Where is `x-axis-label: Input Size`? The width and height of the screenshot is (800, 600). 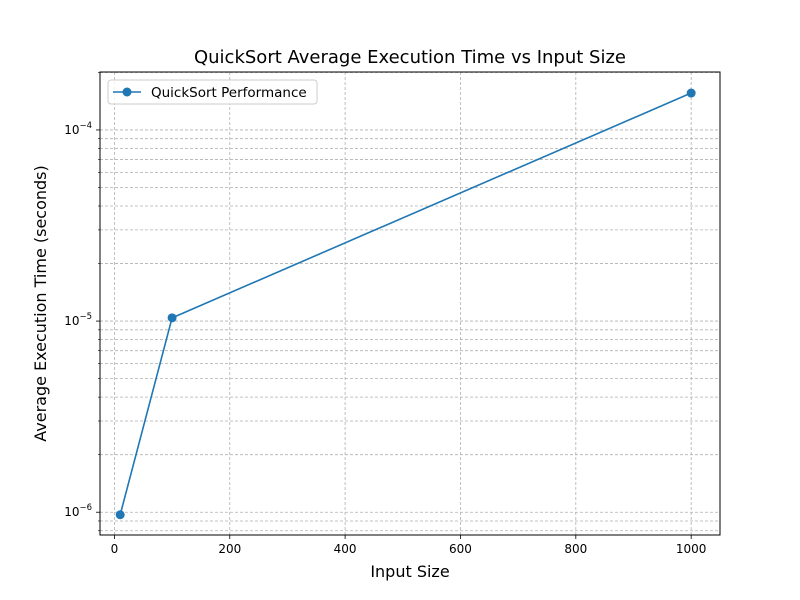 x-axis-label: Input Size is located at coordinates (409, 571).